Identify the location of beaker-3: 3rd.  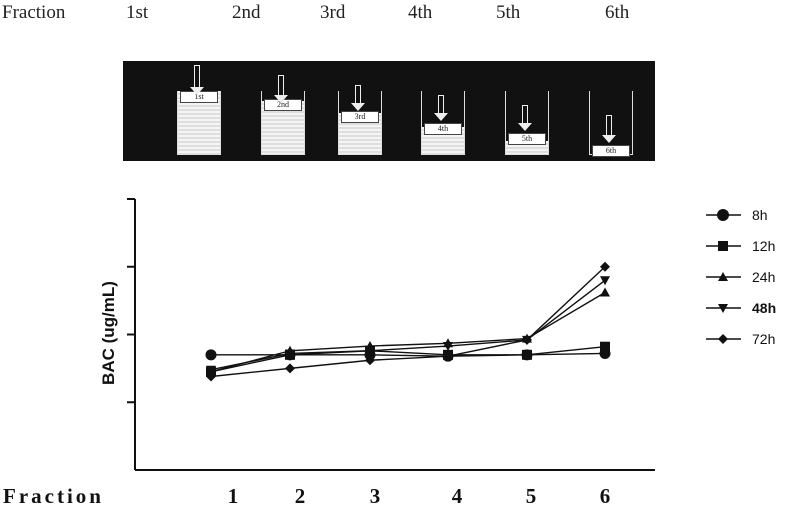
(360, 120).